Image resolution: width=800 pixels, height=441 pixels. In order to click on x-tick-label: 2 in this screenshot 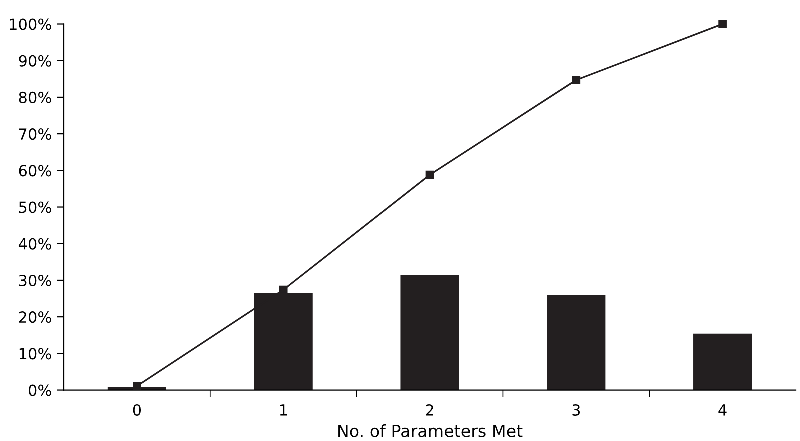, I will do `click(430, 410)`.